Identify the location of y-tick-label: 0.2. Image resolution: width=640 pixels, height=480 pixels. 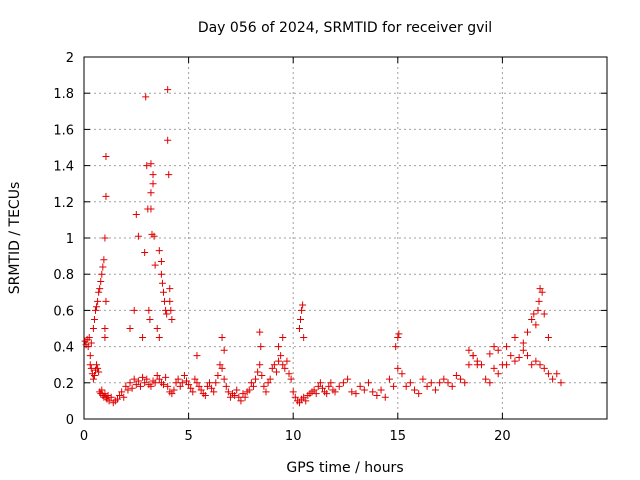
(63, 384).